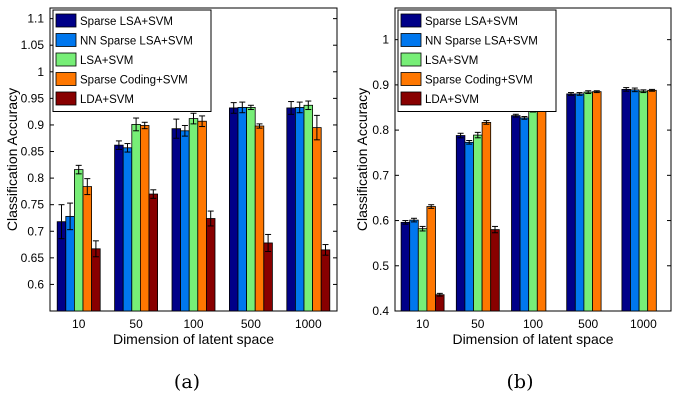 Image resolution: width=683 pixels, height=397 pixels. What do you see at coordinates (33, 45) in the screenshot?
I see `y-tick-label: 1.05` at bounding box center [33, 45].